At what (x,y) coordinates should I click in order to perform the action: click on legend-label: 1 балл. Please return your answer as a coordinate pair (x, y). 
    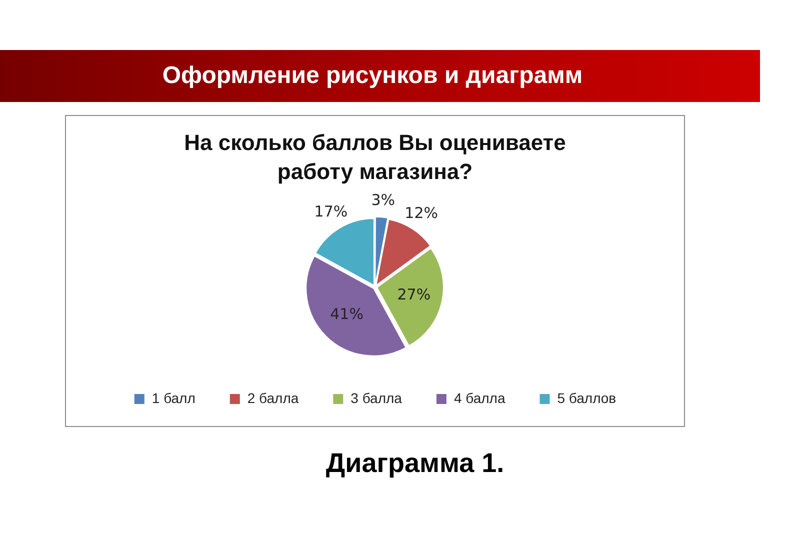
    Looking at the image, I should click on (174, 398).